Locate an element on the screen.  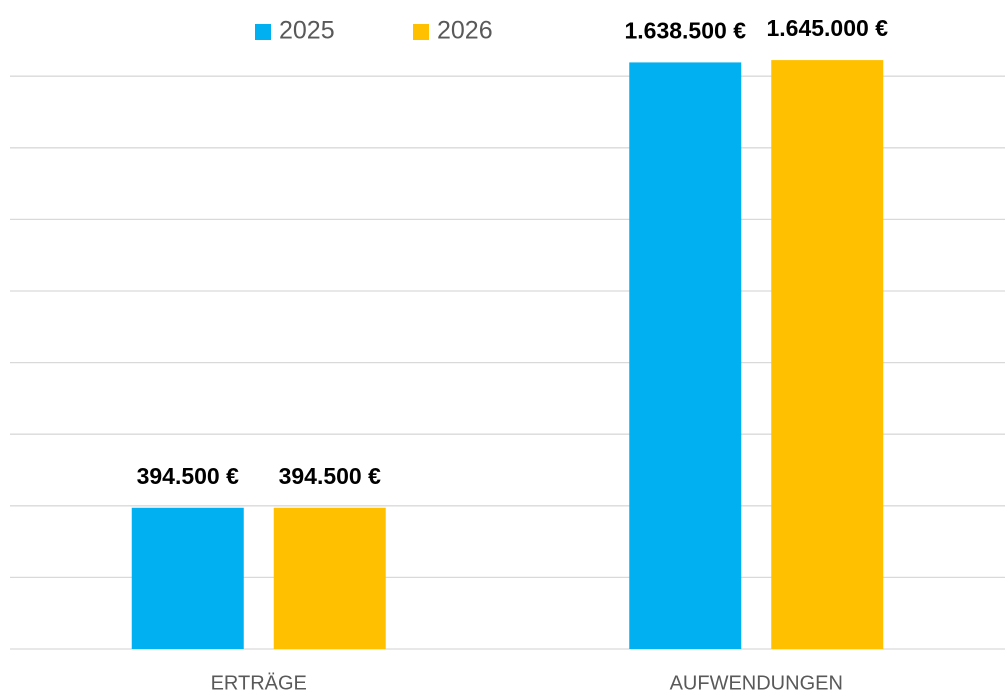
data-label: 1.638.500 € is located at coordinates (685, 30).